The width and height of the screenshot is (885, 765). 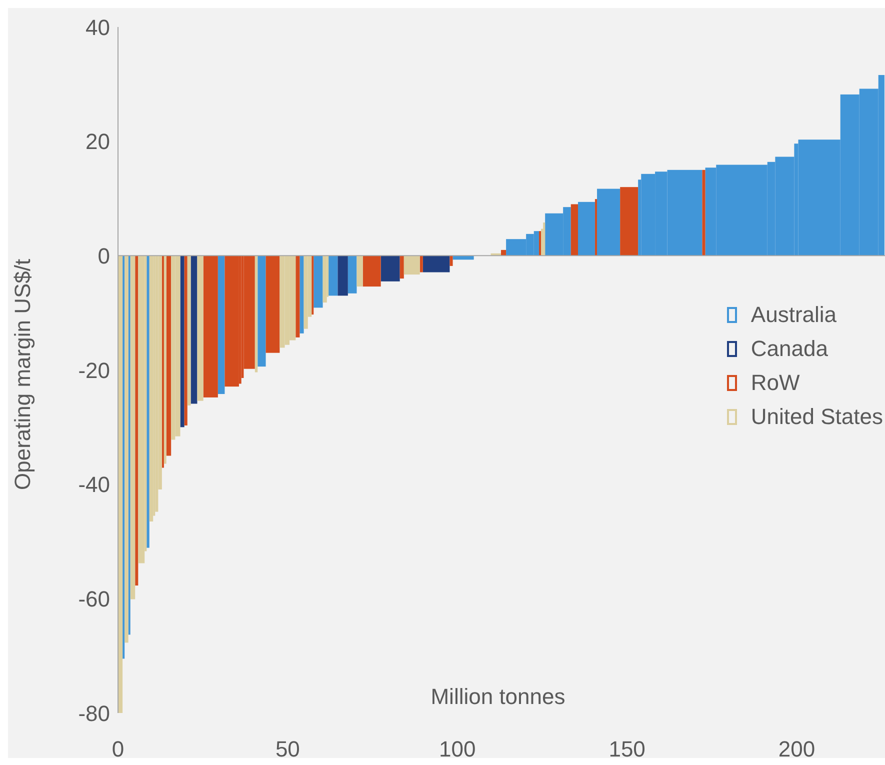 What do you see at coordinates (498, 697) in the screenshot?
I see `x-axis-title: Million tonnes` at bounding box center [498, 697].